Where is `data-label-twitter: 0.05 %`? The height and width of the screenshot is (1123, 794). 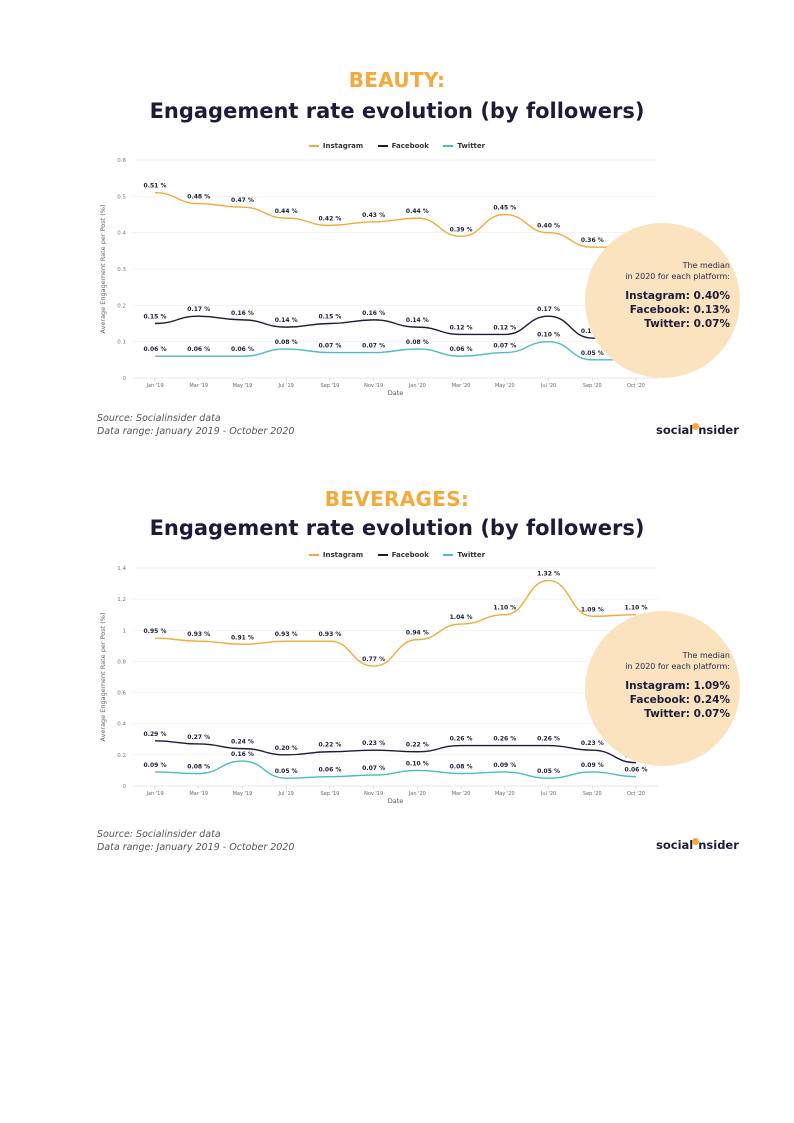 data-label-twitter: 0.05 % is located at coordinates (592, 353).